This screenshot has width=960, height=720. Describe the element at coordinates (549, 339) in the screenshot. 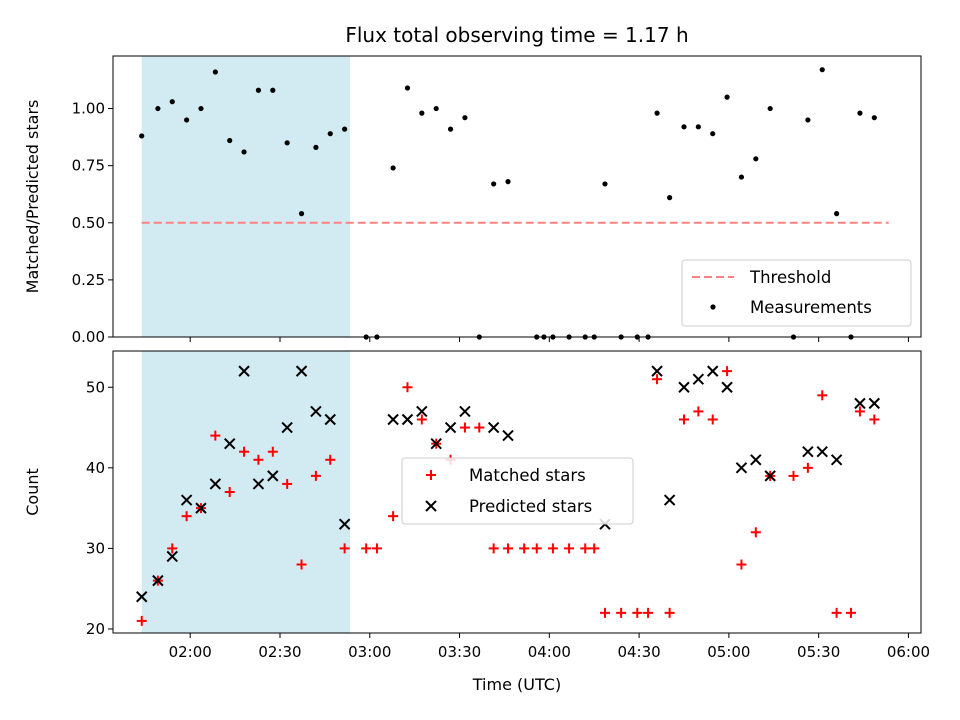

I see `ratio-x-ticks` at that location.